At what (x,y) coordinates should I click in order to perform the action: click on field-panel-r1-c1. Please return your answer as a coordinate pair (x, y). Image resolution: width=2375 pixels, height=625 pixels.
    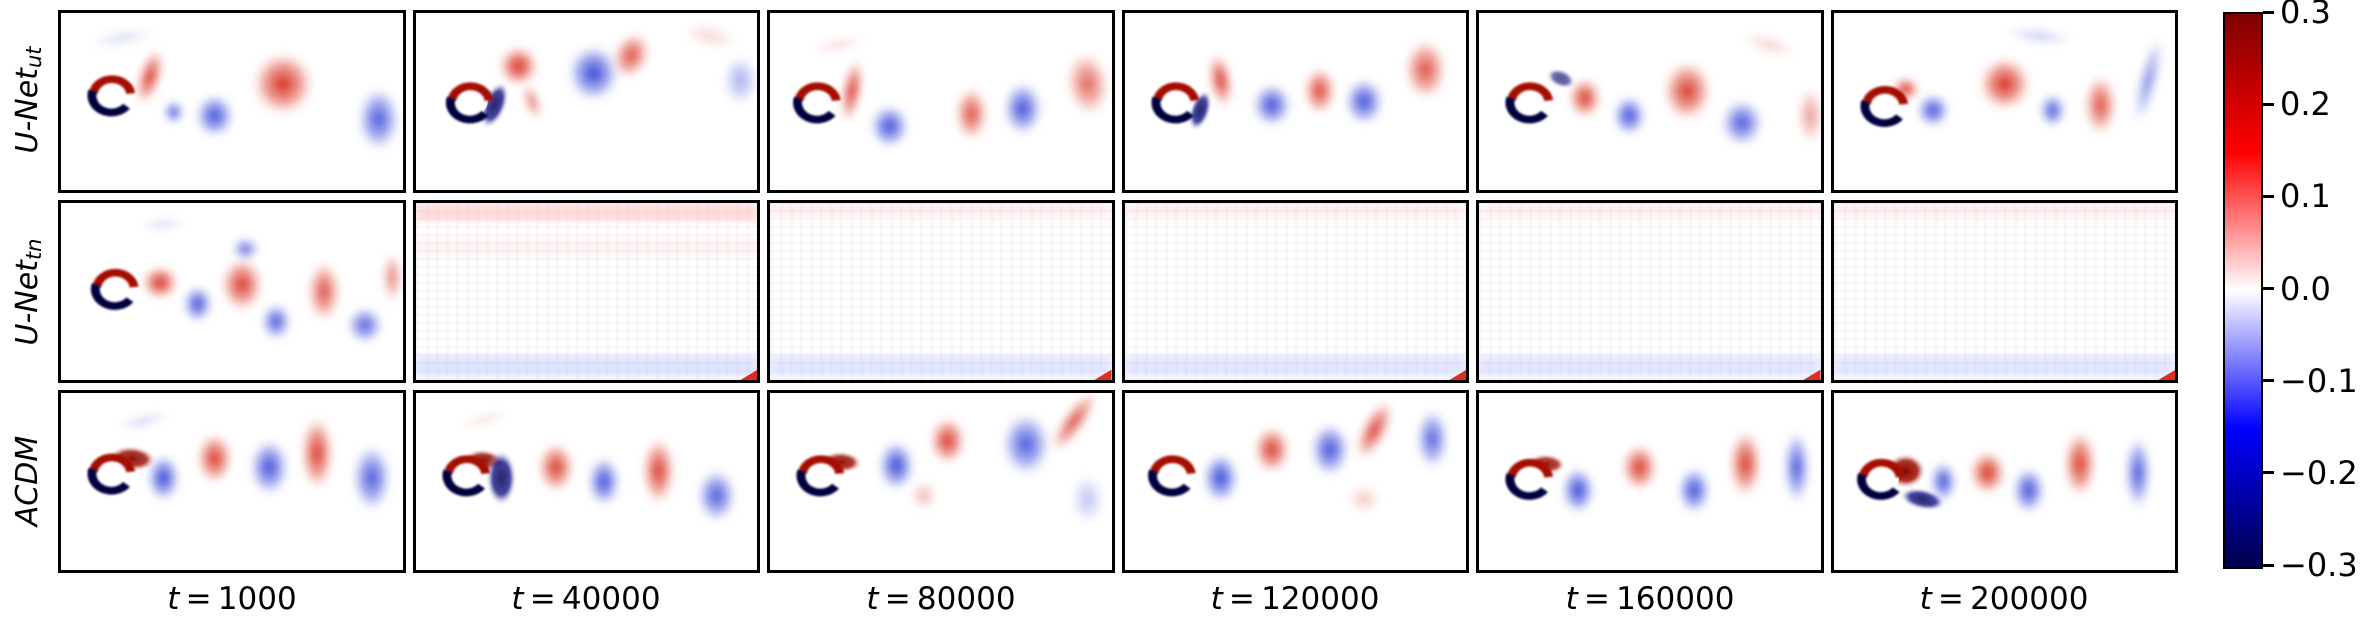
    Looking at the image, I should click on (586, 291).